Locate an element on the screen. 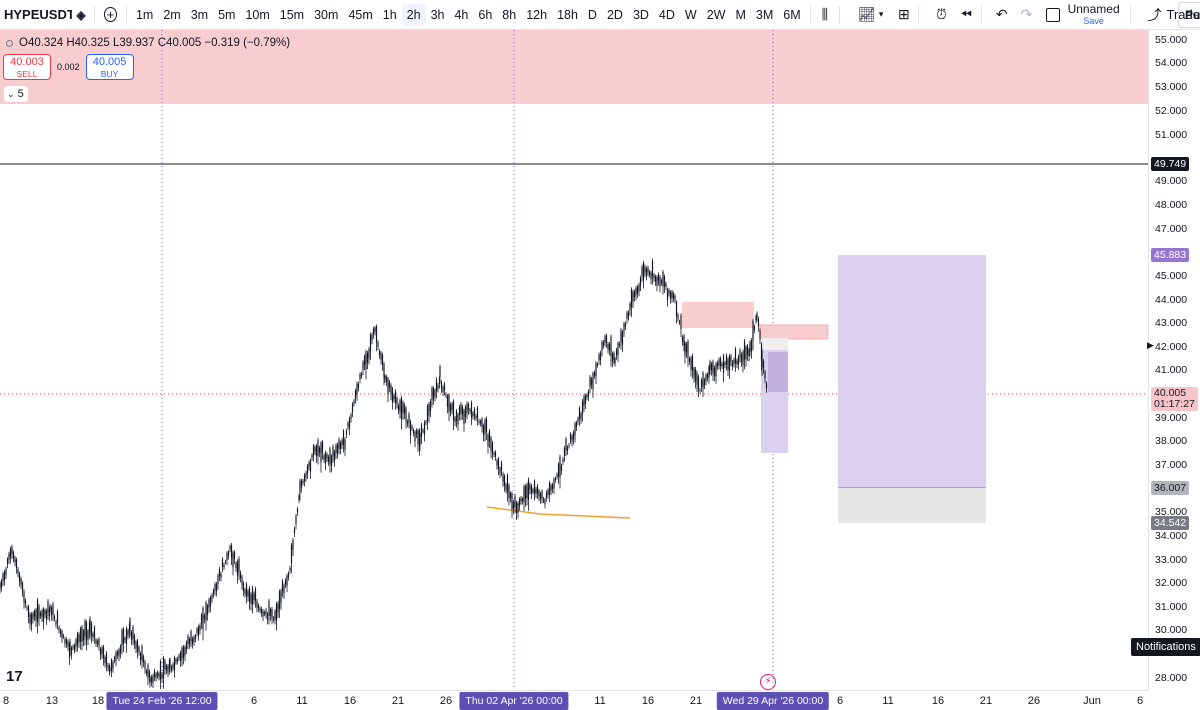  interval-4D: 4D is located at coordinates (666, 14).